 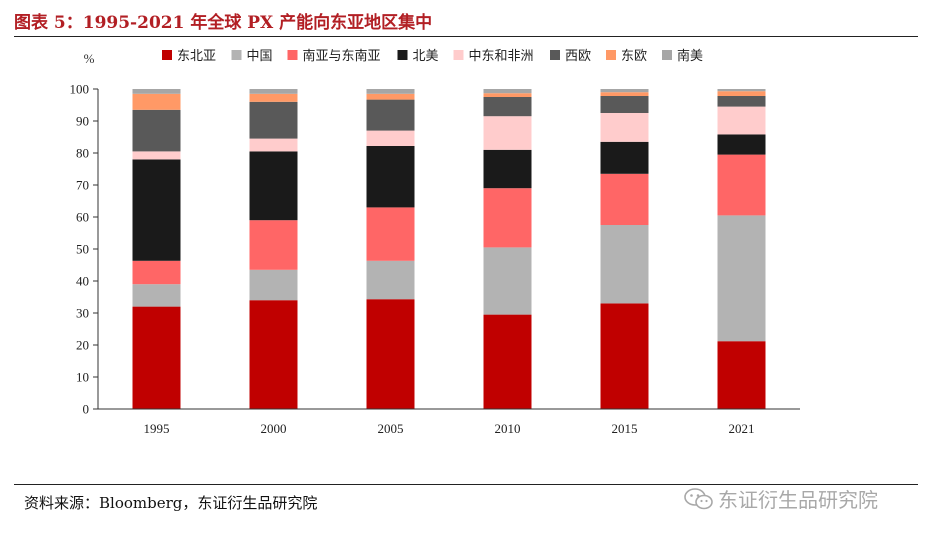 What do you see at coordinates (508, 428) in the screenshot?
I see `x-tick-label: 2010` at bounding box center [508, 428].